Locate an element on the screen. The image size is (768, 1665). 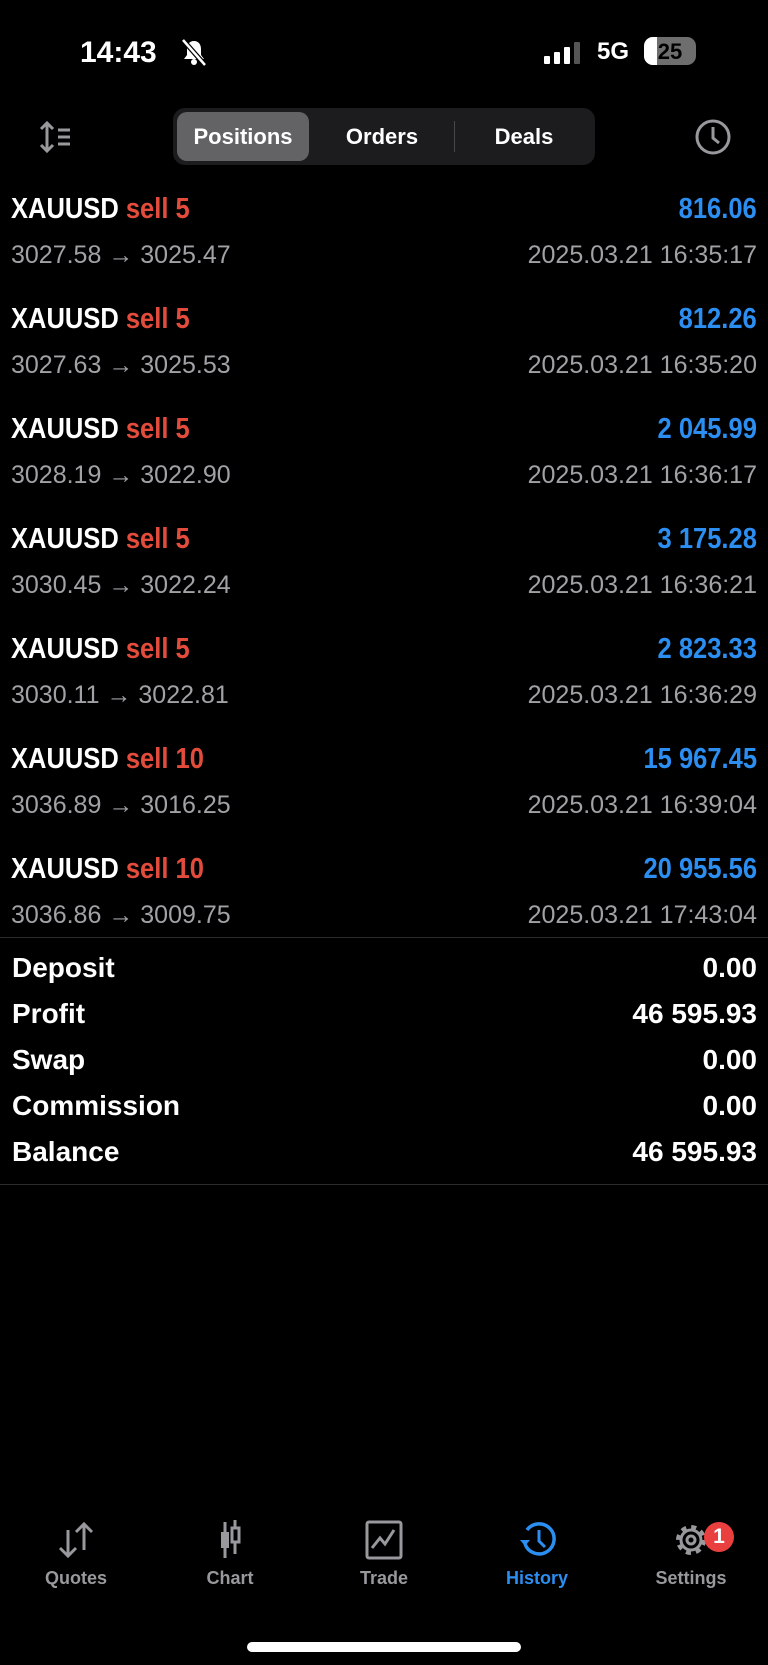
position-prices: 3028.19 → 3022.90 is located at coordinates (121, 475).